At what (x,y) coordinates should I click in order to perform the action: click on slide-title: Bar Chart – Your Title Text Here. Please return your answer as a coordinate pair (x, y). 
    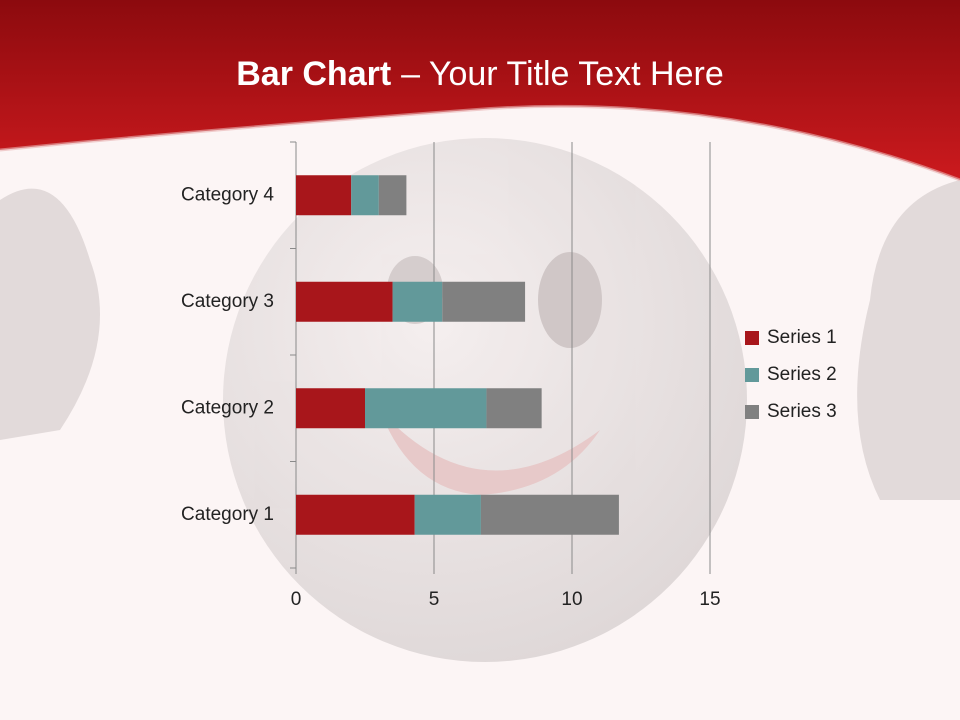
    Looking at the image, I should click on (480, 74).